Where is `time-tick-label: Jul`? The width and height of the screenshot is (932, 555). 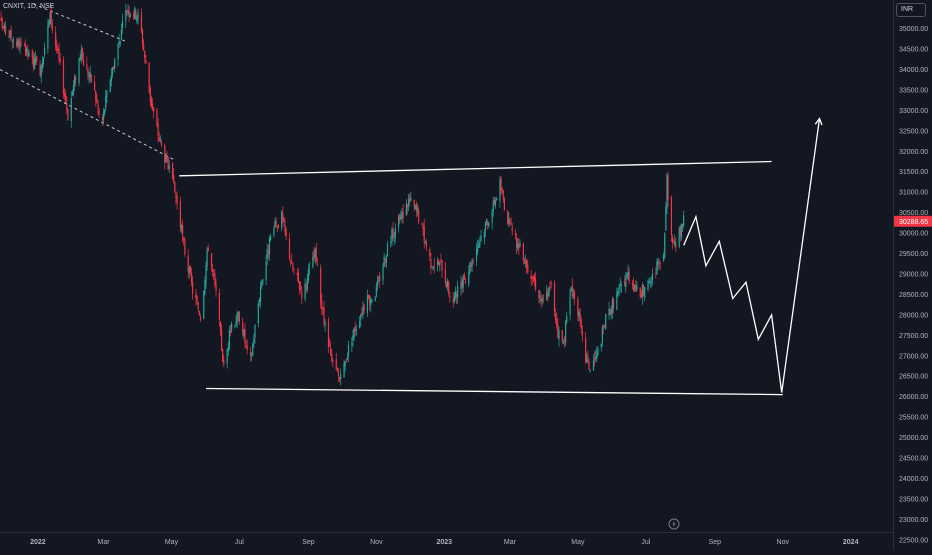 time-tick-label: Jul is located at coordinates (239, 542).